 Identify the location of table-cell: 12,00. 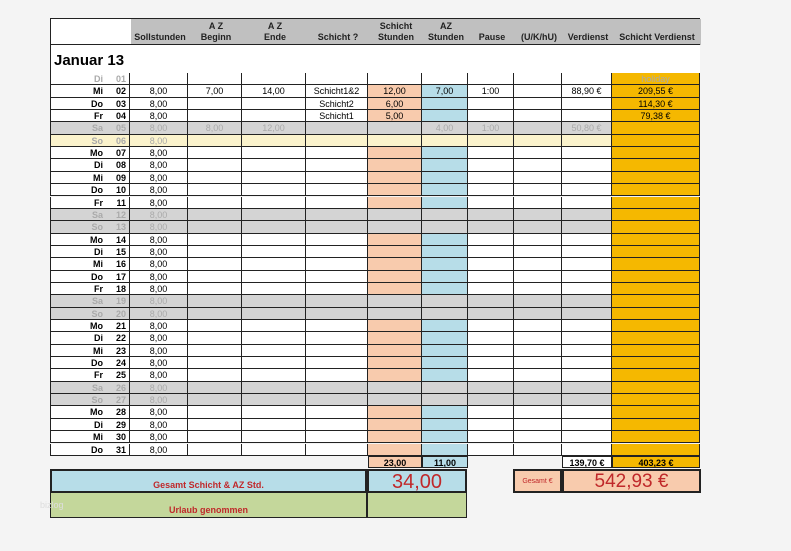
(274, 128).